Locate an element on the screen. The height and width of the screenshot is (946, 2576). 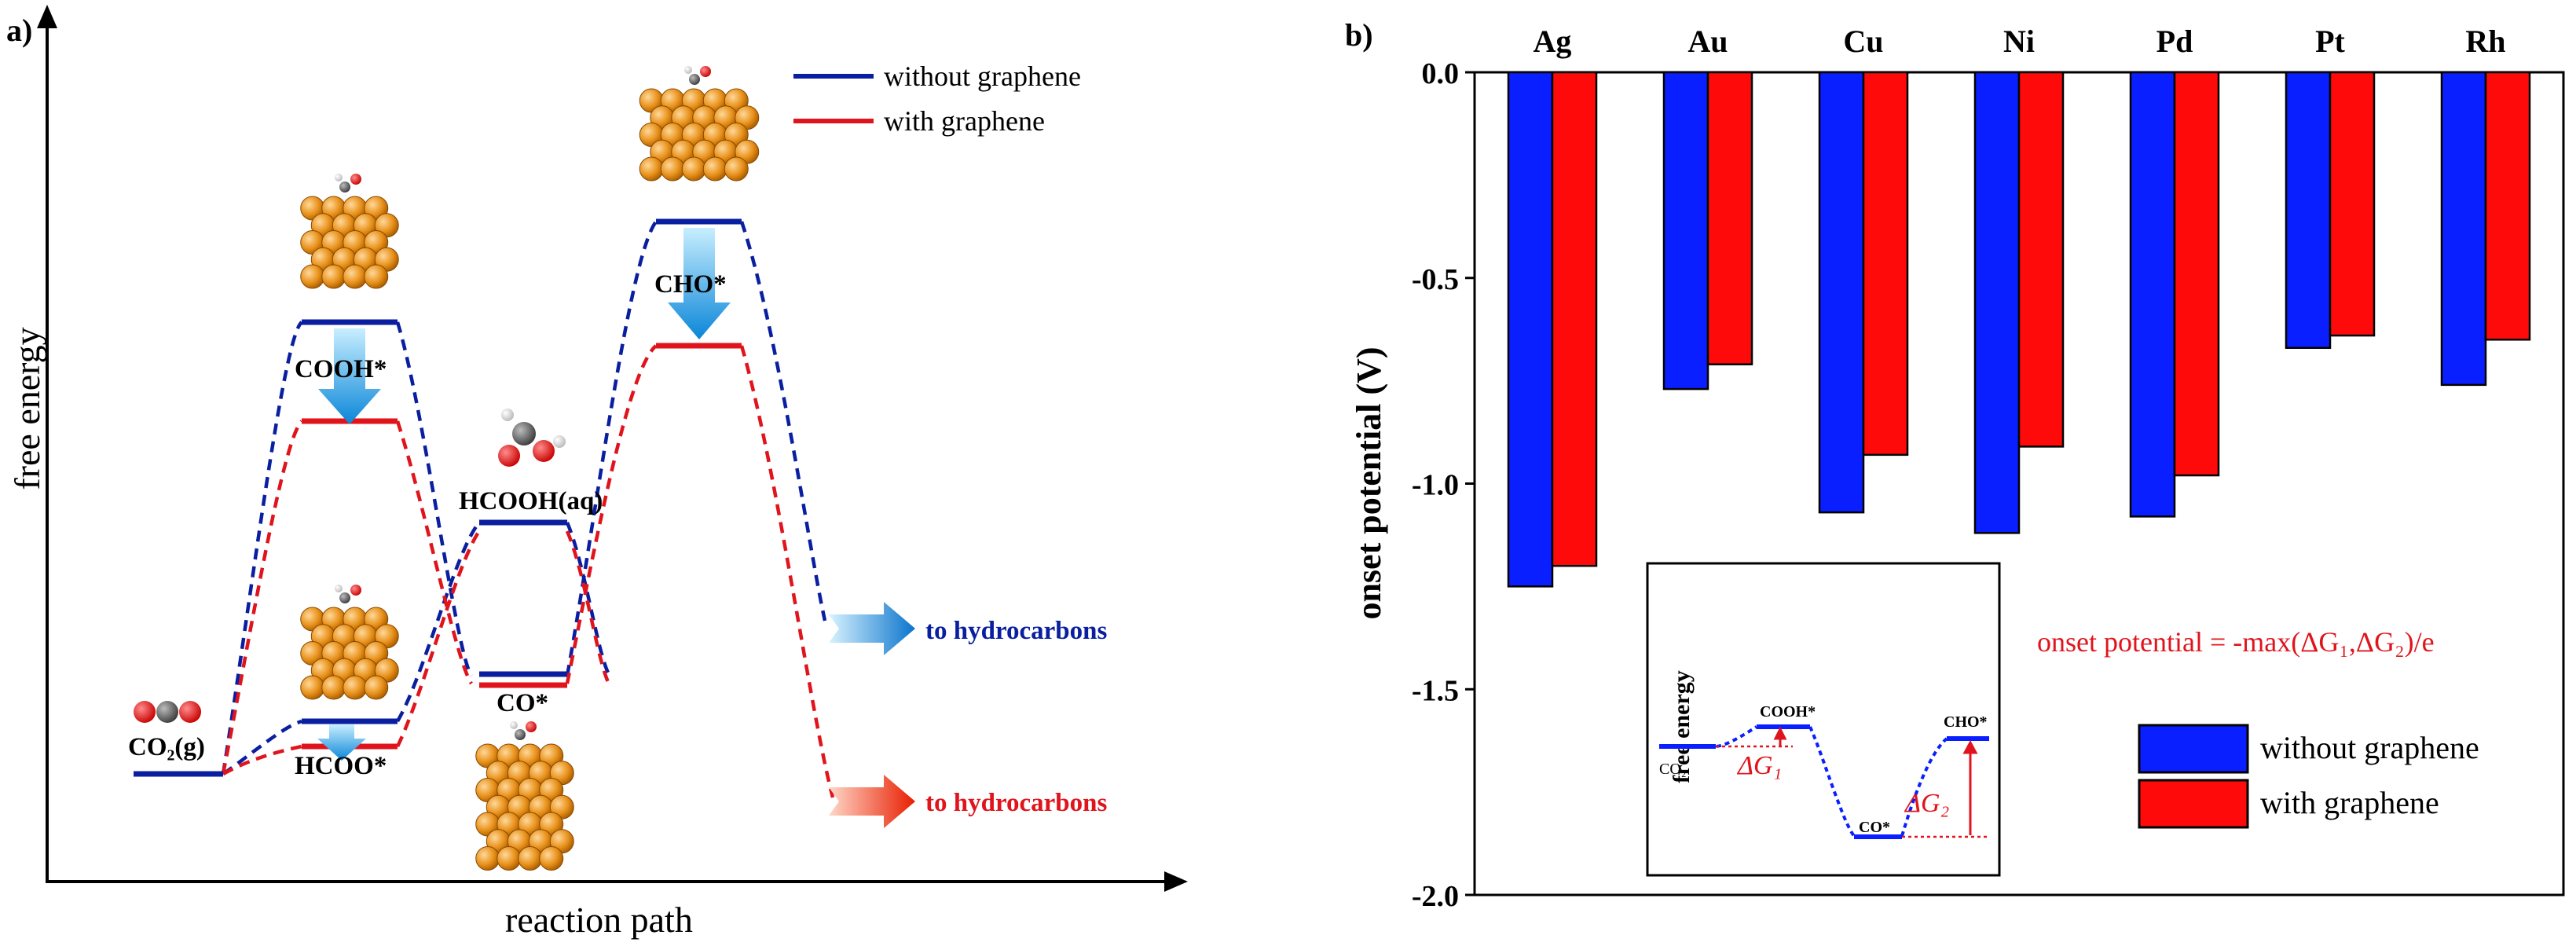
bar-au-without-graphene is located at coordinates (1686, 230).